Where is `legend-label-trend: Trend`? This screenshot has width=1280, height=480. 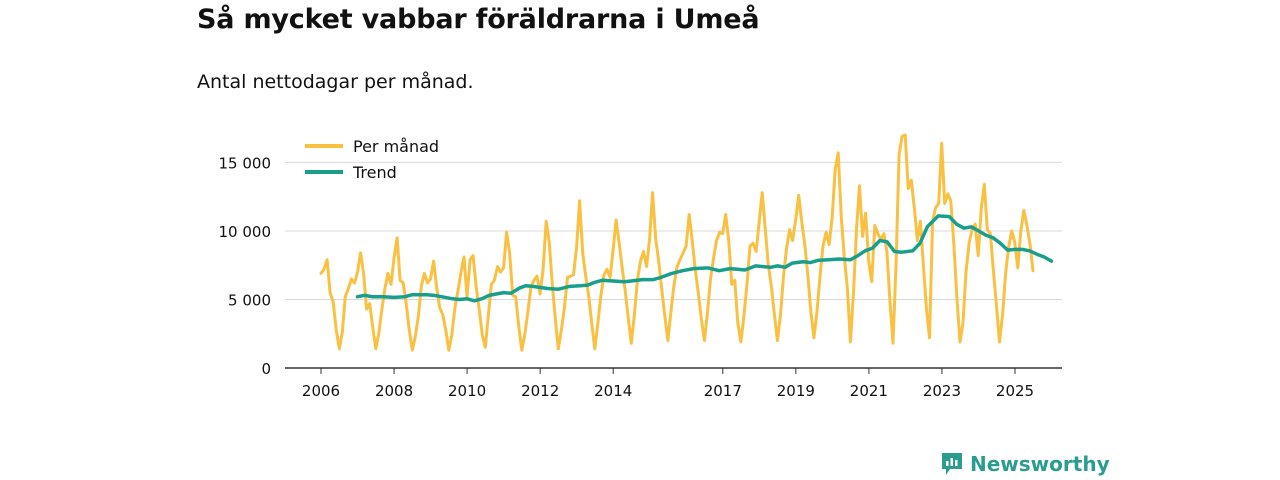 legend-label-trend: Trend is located at coordinates (374, 172).